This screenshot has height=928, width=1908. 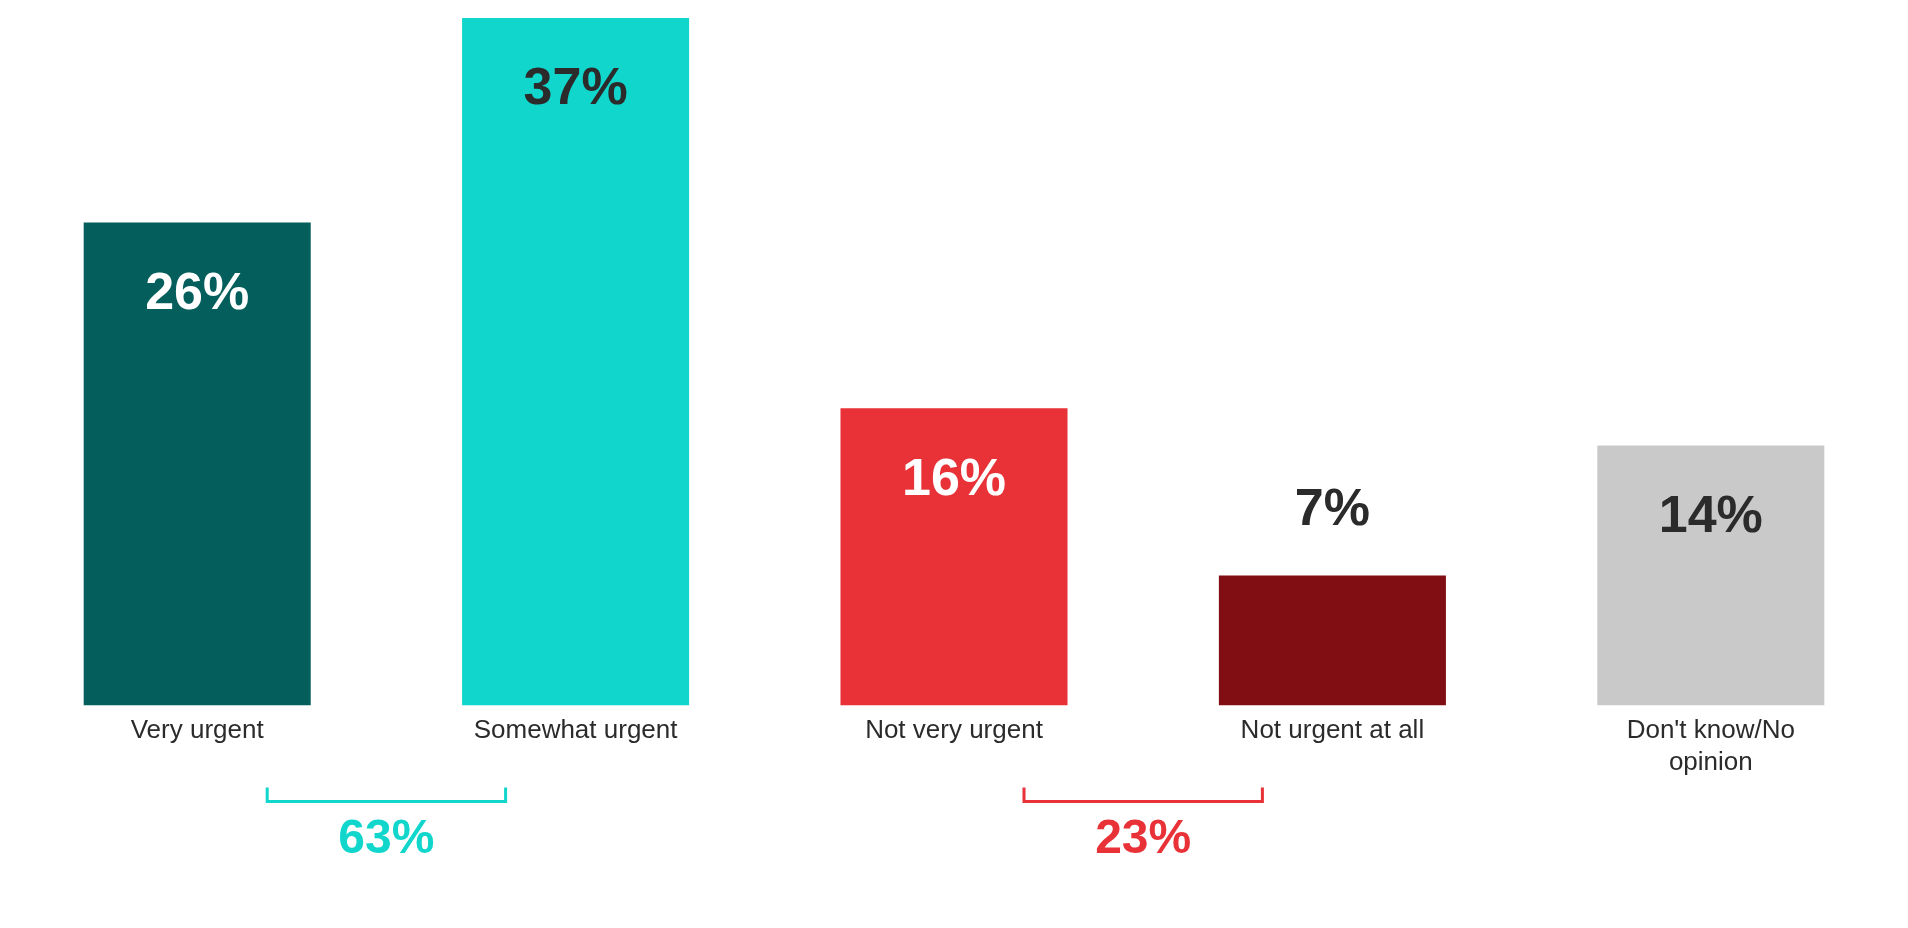 What do you see at coordinates (954, 729) in the screenshot?
I see `x-tick-label: Not very urgent` at bounding box center [954, 729].